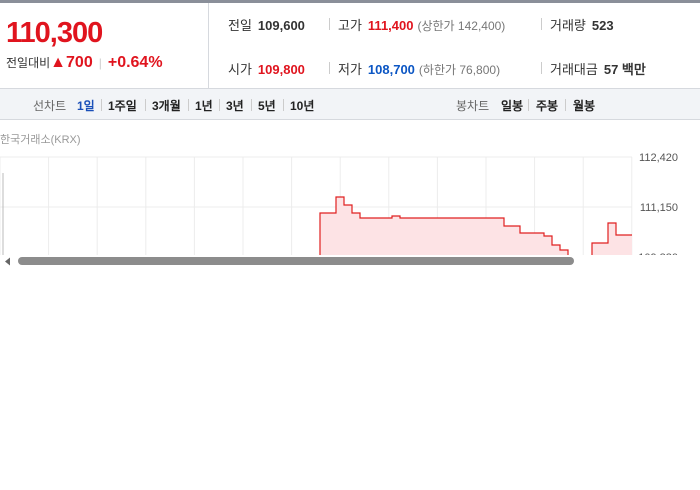 This screenshot has height=490, width=700. I want to click on scroll-thumb, so click(296, 261).